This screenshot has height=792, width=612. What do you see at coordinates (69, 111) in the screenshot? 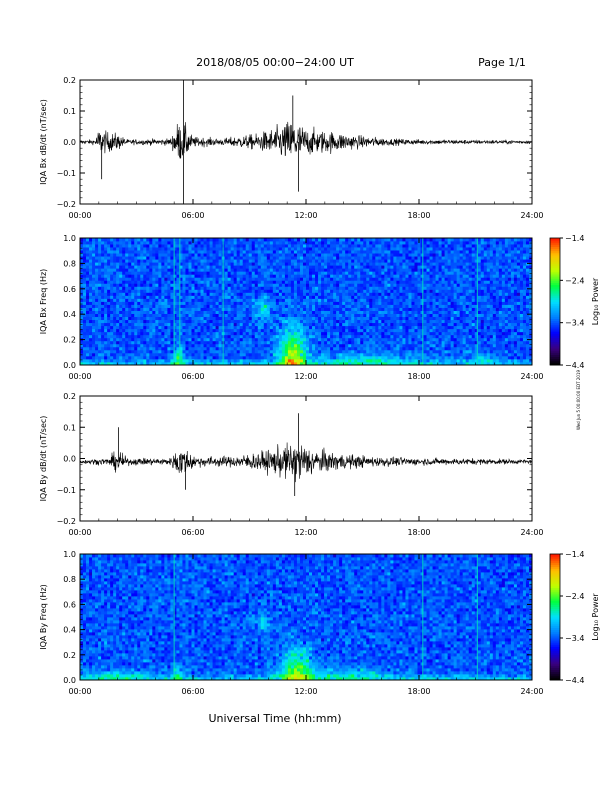
I see `y-tick-label: 0.1` at bounding box center [69, 111].